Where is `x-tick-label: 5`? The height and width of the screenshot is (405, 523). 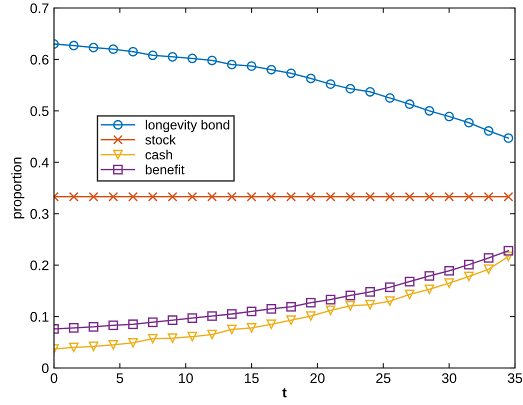 x-tick-label: 5 is located at coordinates (120, 378).